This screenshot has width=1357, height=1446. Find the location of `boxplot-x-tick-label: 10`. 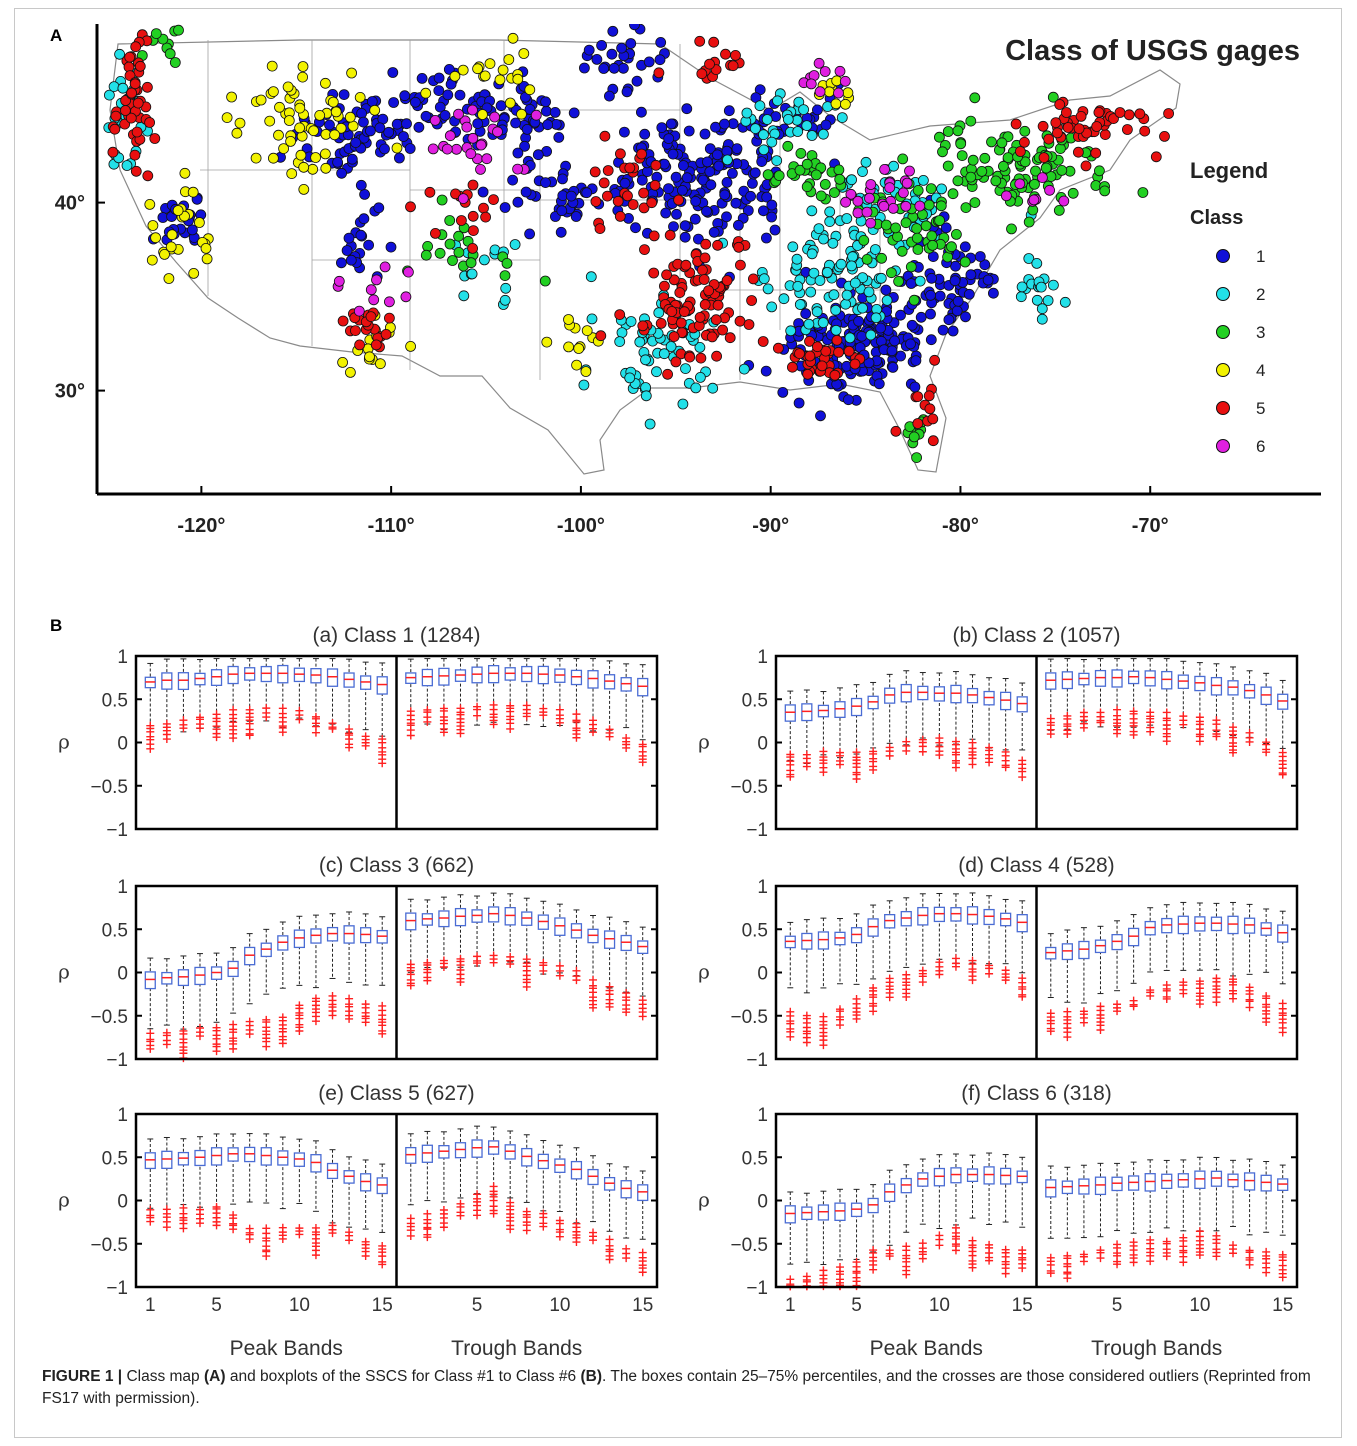

boxplot-x-tick-label: 10 is located at coordinates (559, 1305).